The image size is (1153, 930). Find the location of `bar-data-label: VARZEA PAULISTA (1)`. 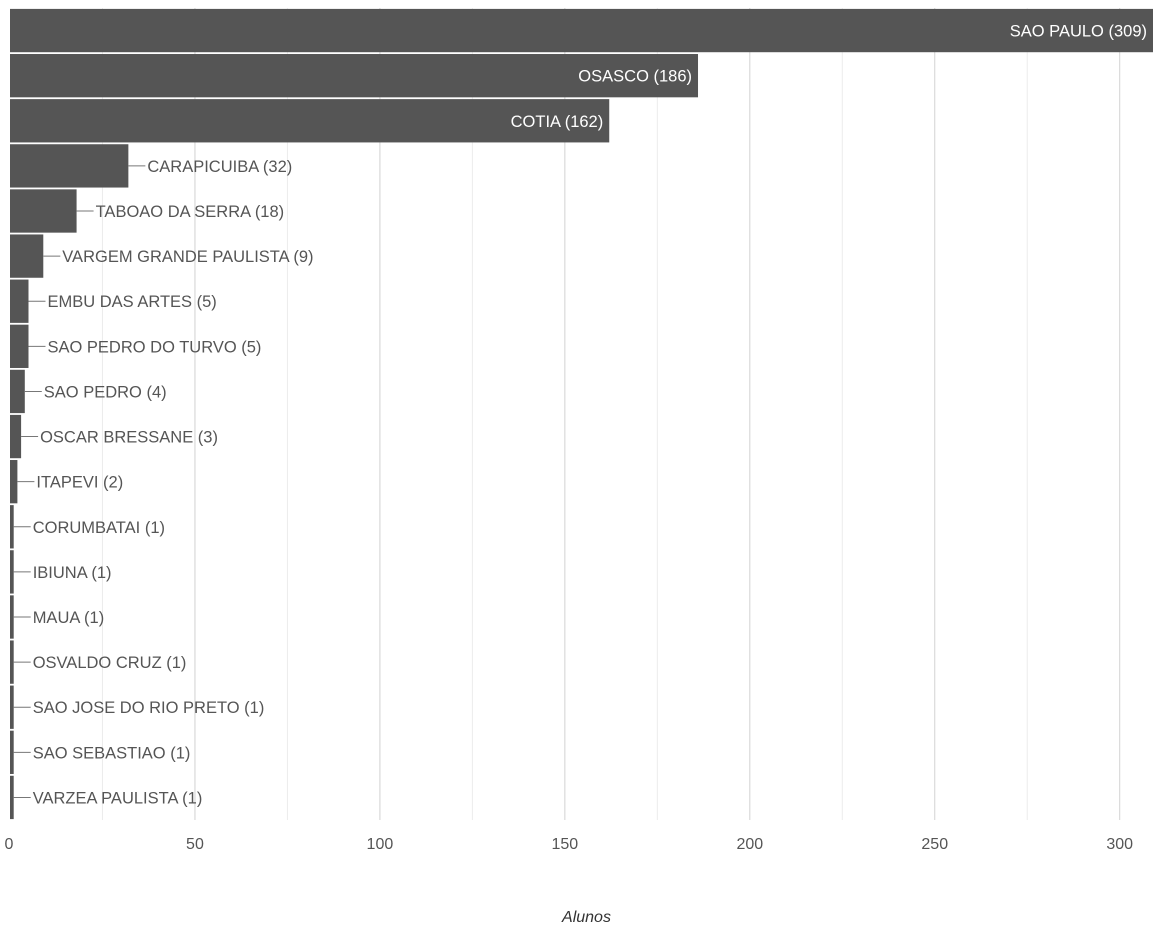

bar-data-label: VARZEA PAULISTA (1) is located at coordinates (118, 798).